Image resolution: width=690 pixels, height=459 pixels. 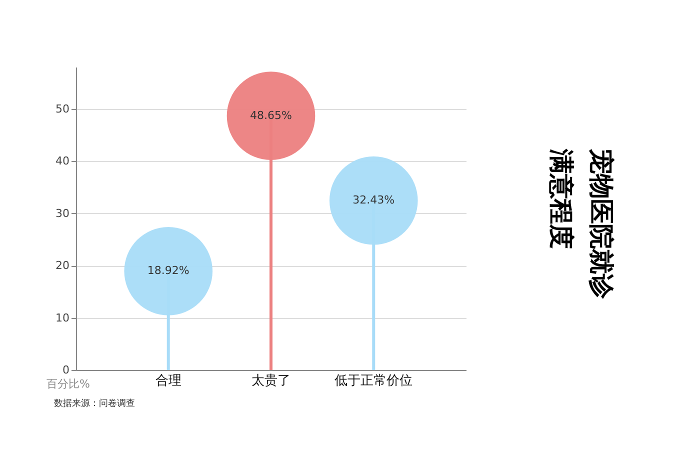 What do you see at coordinates (271, 381) in the screenshot?
I see `x-tick-label: 太贵了` at bounding box center [271, 381].